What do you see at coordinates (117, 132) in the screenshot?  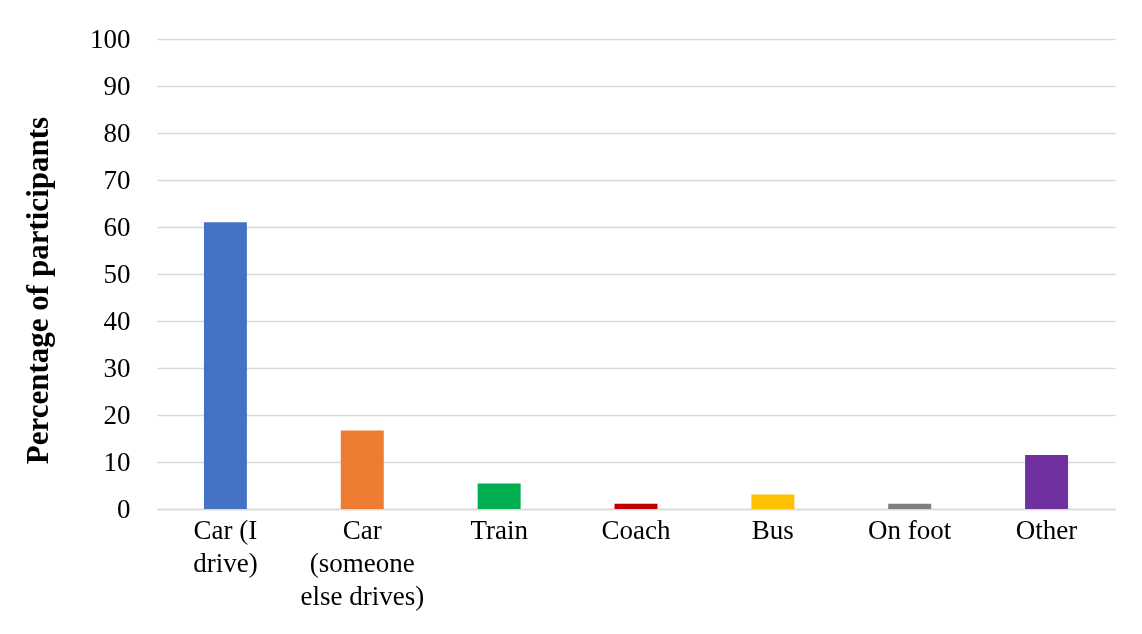 I see `y-tick-label: 80` at bounding box center [117, 132].